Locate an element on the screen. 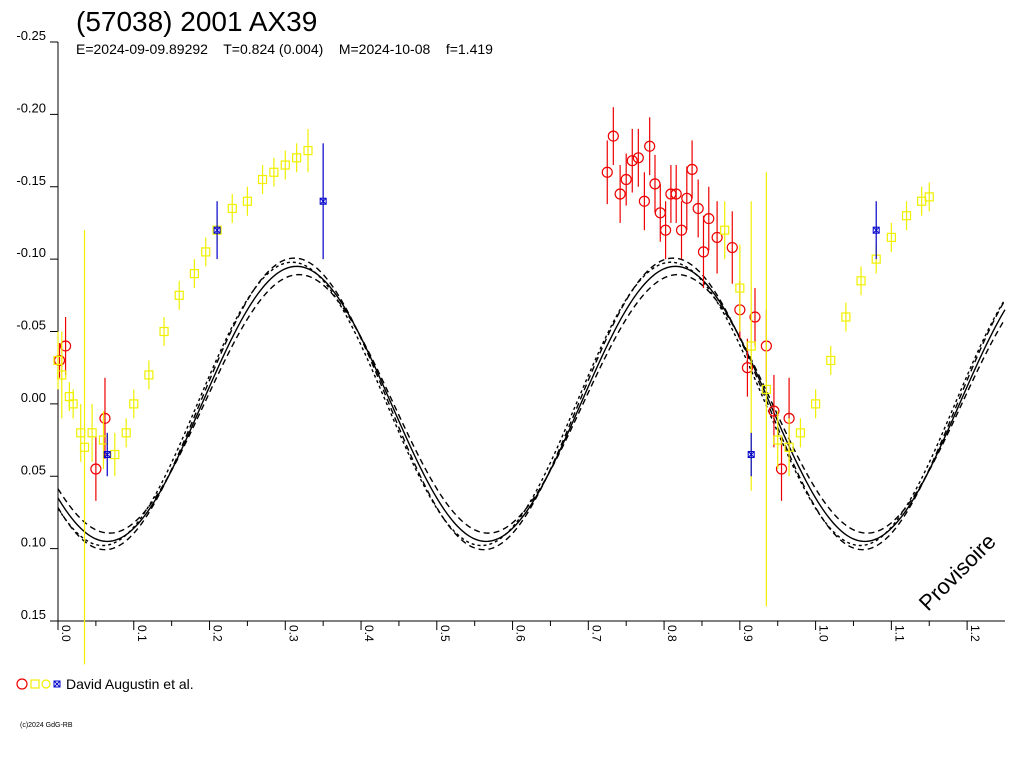  x-tick-label: 0.9 is located at coordinates (748, 633).